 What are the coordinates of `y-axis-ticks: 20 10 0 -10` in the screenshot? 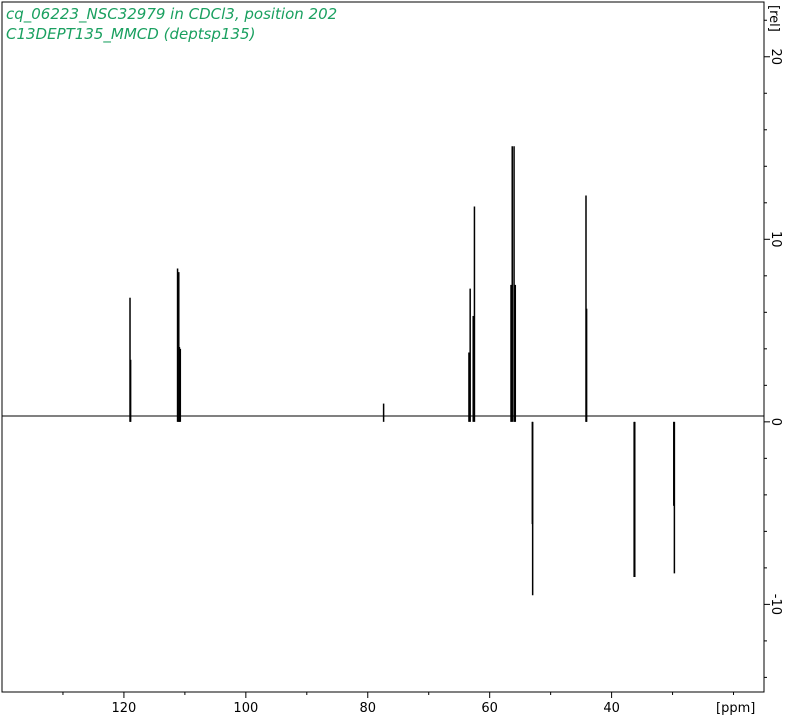 It's located at (773, 348).